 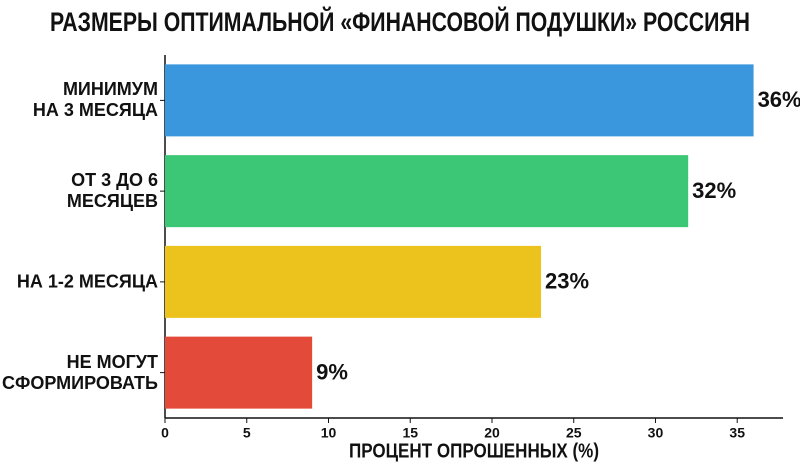 I want to click on x-axis-label: ПРОЦЕНТ ОПРОШЕННЫХ (%), so click(x=474, y=451).